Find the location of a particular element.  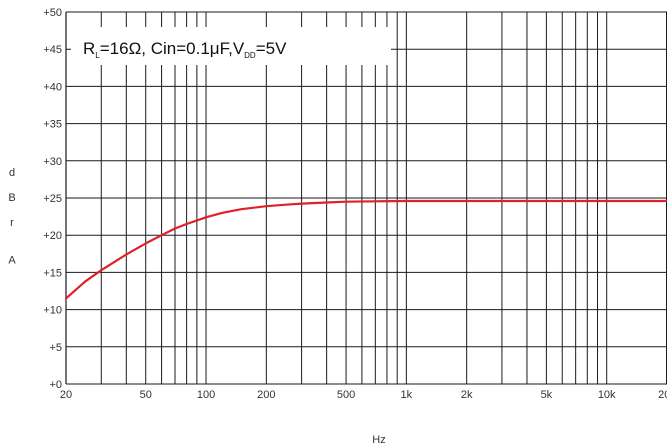

y-tick-label: +35 is located at coordinates (52, 125).